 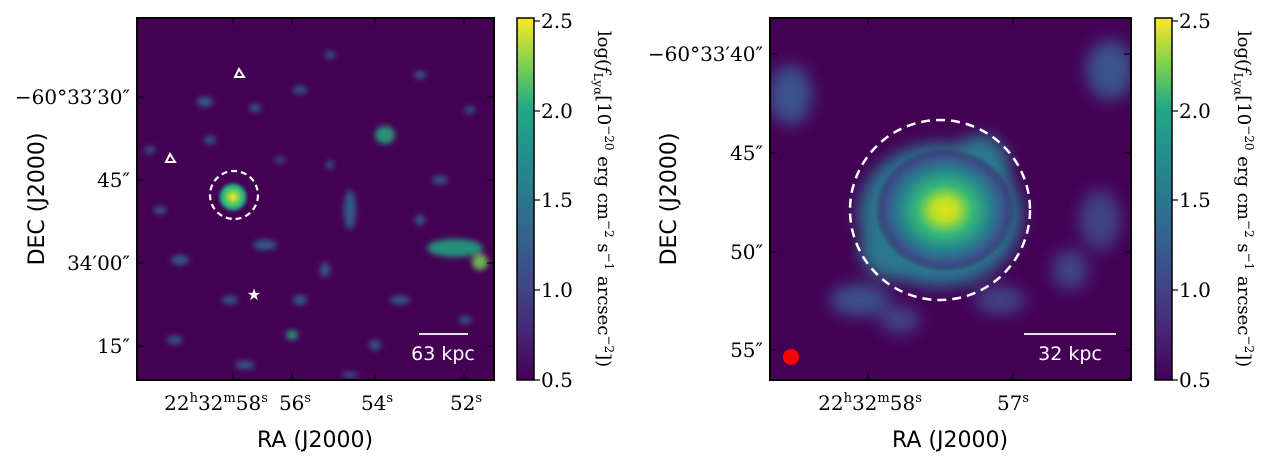 I want to click on left-scale-label: 63 kpc, so click(x=443, y=354).